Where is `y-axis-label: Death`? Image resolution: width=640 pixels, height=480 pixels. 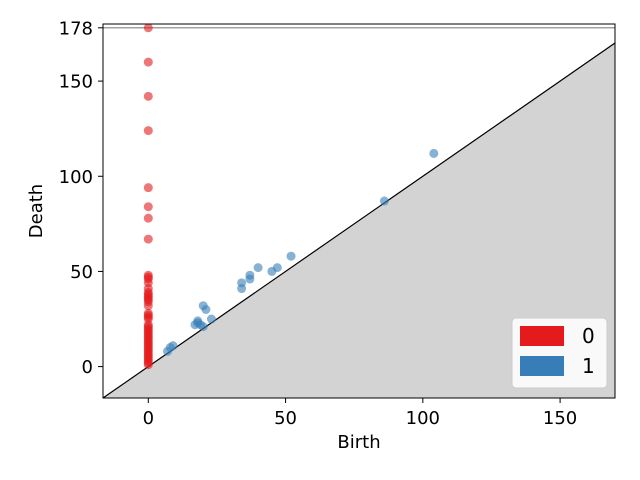
y-axis-label: Death is located at coordinates (36, 211).